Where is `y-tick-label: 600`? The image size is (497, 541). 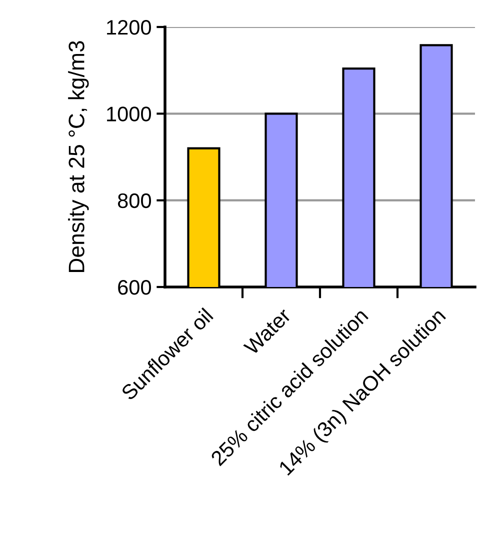 y-tick-label: 600 is located at coordinates (134, 287).